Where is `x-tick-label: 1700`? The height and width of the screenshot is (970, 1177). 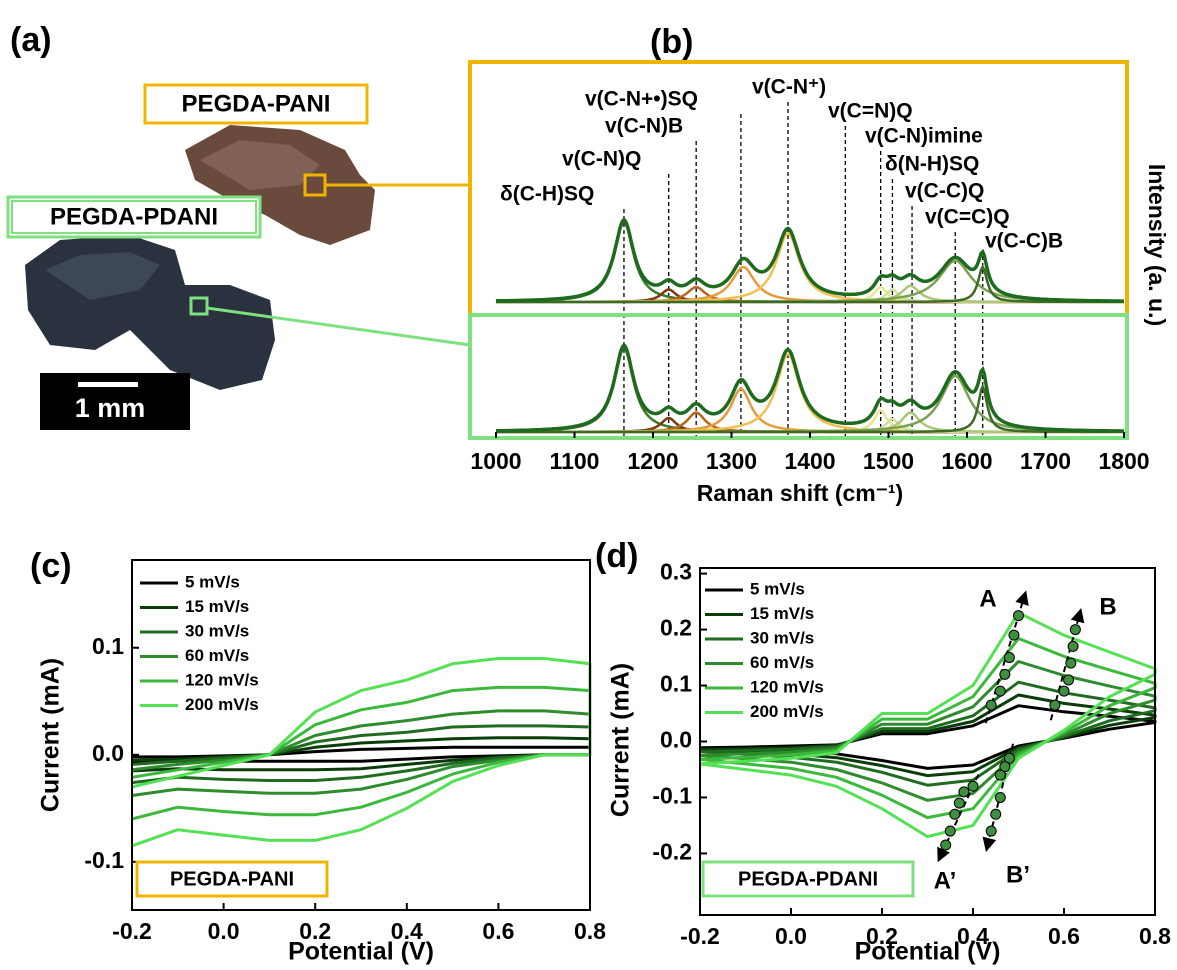
x-tick-label: 1700 is located at coordinates (1045, 461).